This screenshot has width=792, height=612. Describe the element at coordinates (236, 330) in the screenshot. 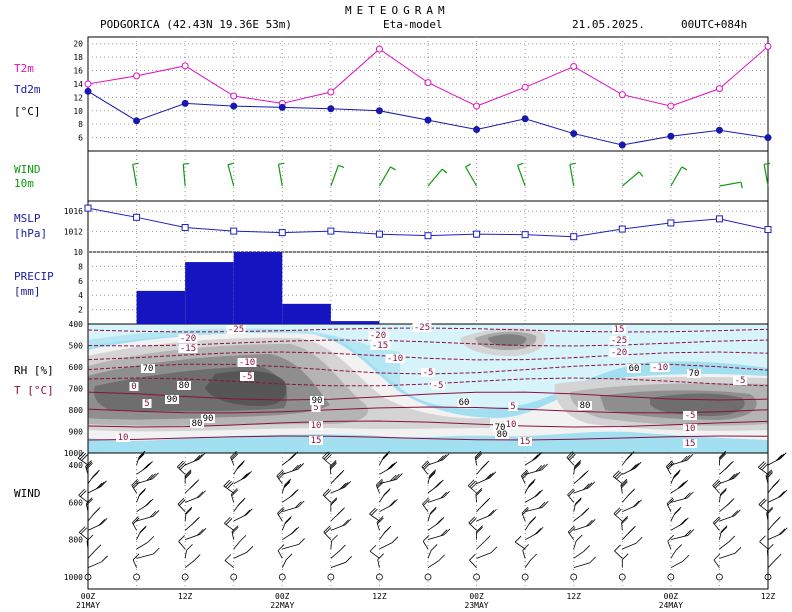

I see `temp-contour-label: -25` at that location.